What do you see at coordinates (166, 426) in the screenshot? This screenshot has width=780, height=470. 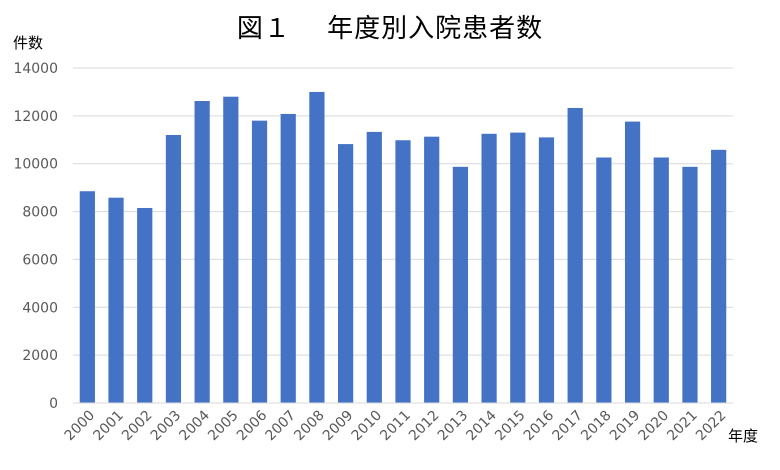 I see `x-tick-label: 2003` at bounding box center [166, 426].